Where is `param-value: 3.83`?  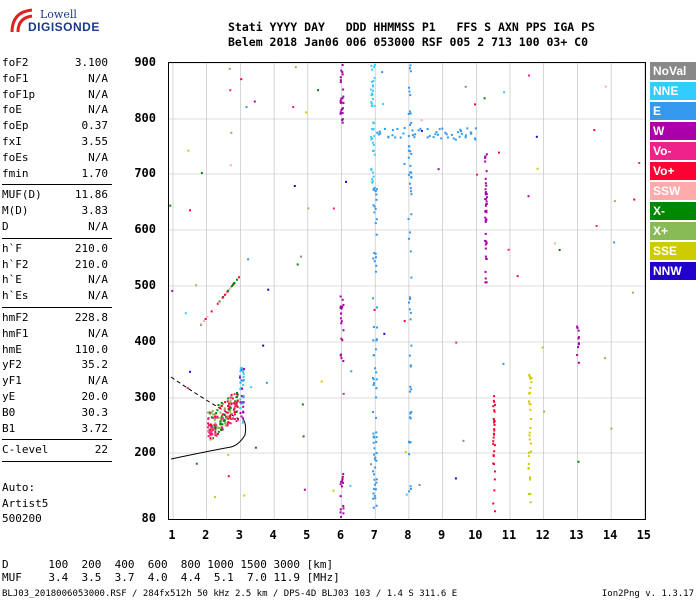
param-value: 3.83 is located at coordinates (95, 211).